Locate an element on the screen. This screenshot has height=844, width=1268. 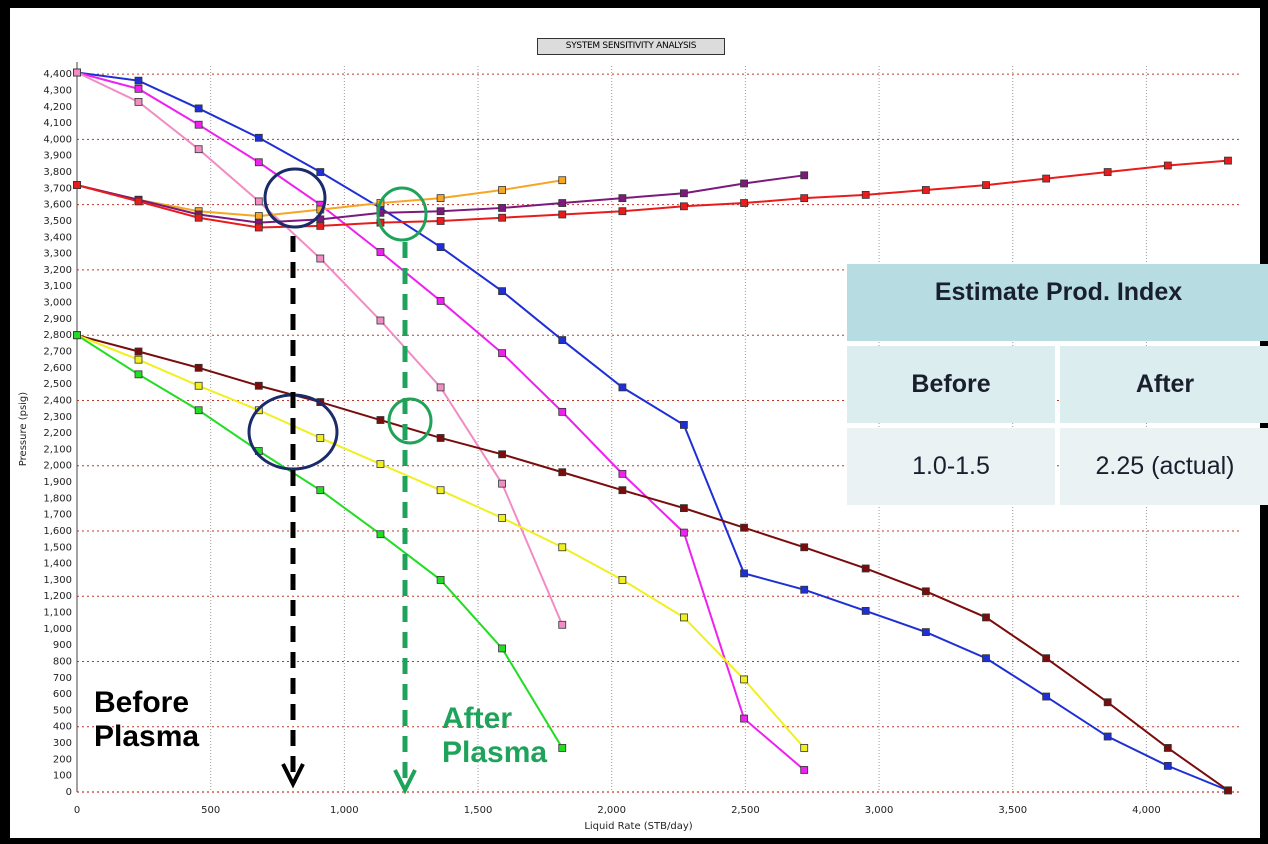
y-tick-label: 3,700 is located at coordinates (57, 188).